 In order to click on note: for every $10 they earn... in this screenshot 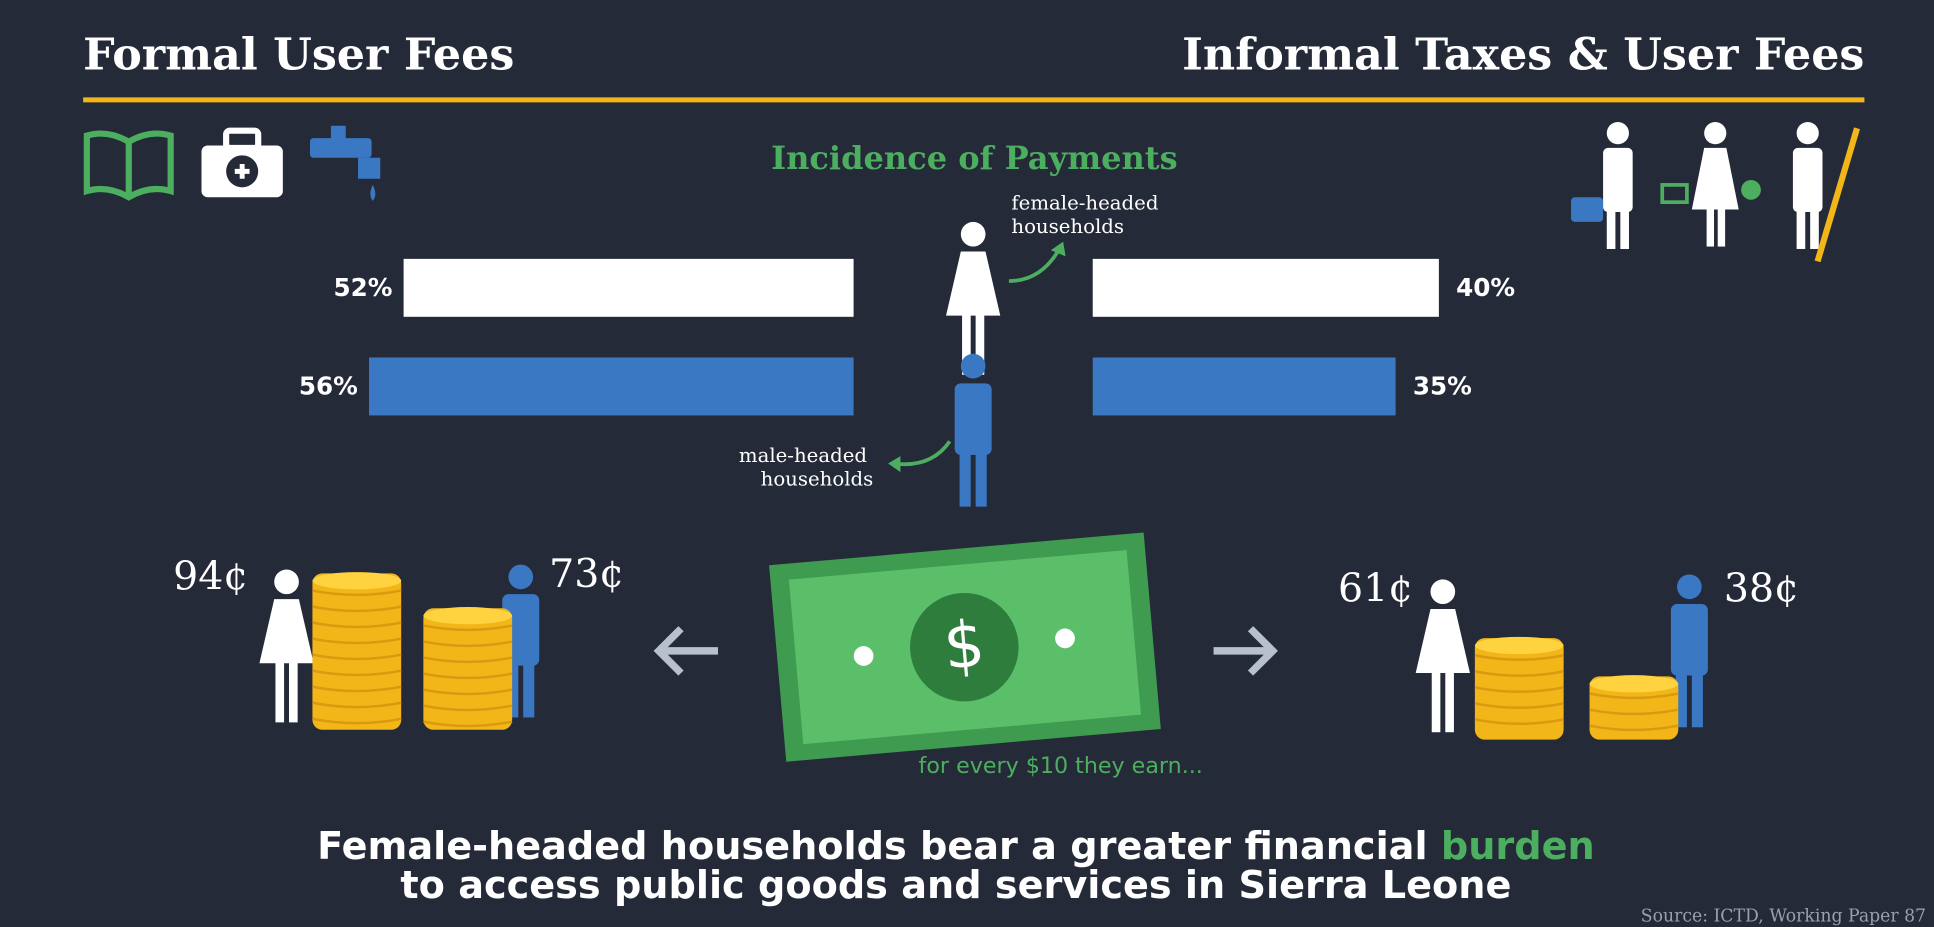, I will do `click(1061, 766)`.